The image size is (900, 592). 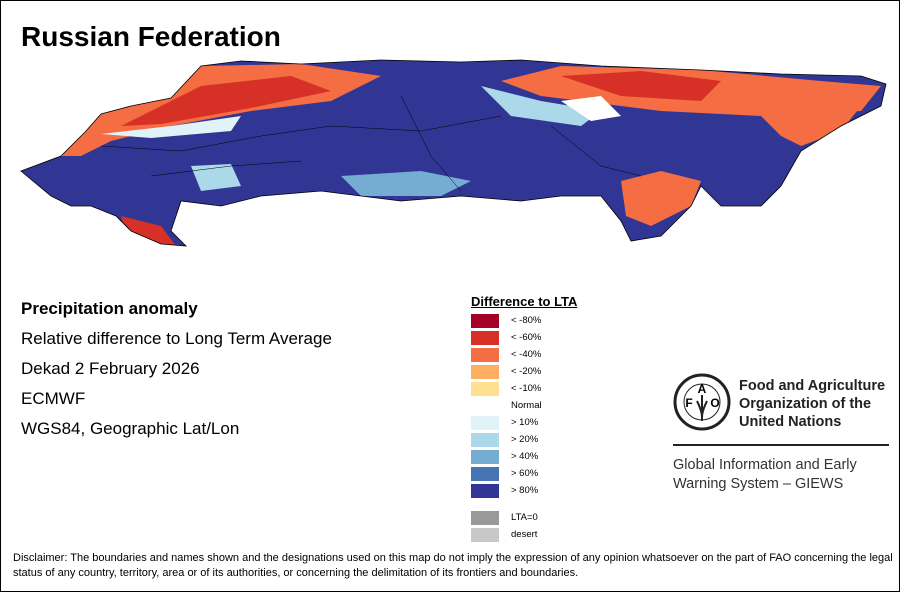 What do you see at coordinates (524, 517) in the screenshot?
I see `legend-label: LTA=0` at bounding box center [524, 517].